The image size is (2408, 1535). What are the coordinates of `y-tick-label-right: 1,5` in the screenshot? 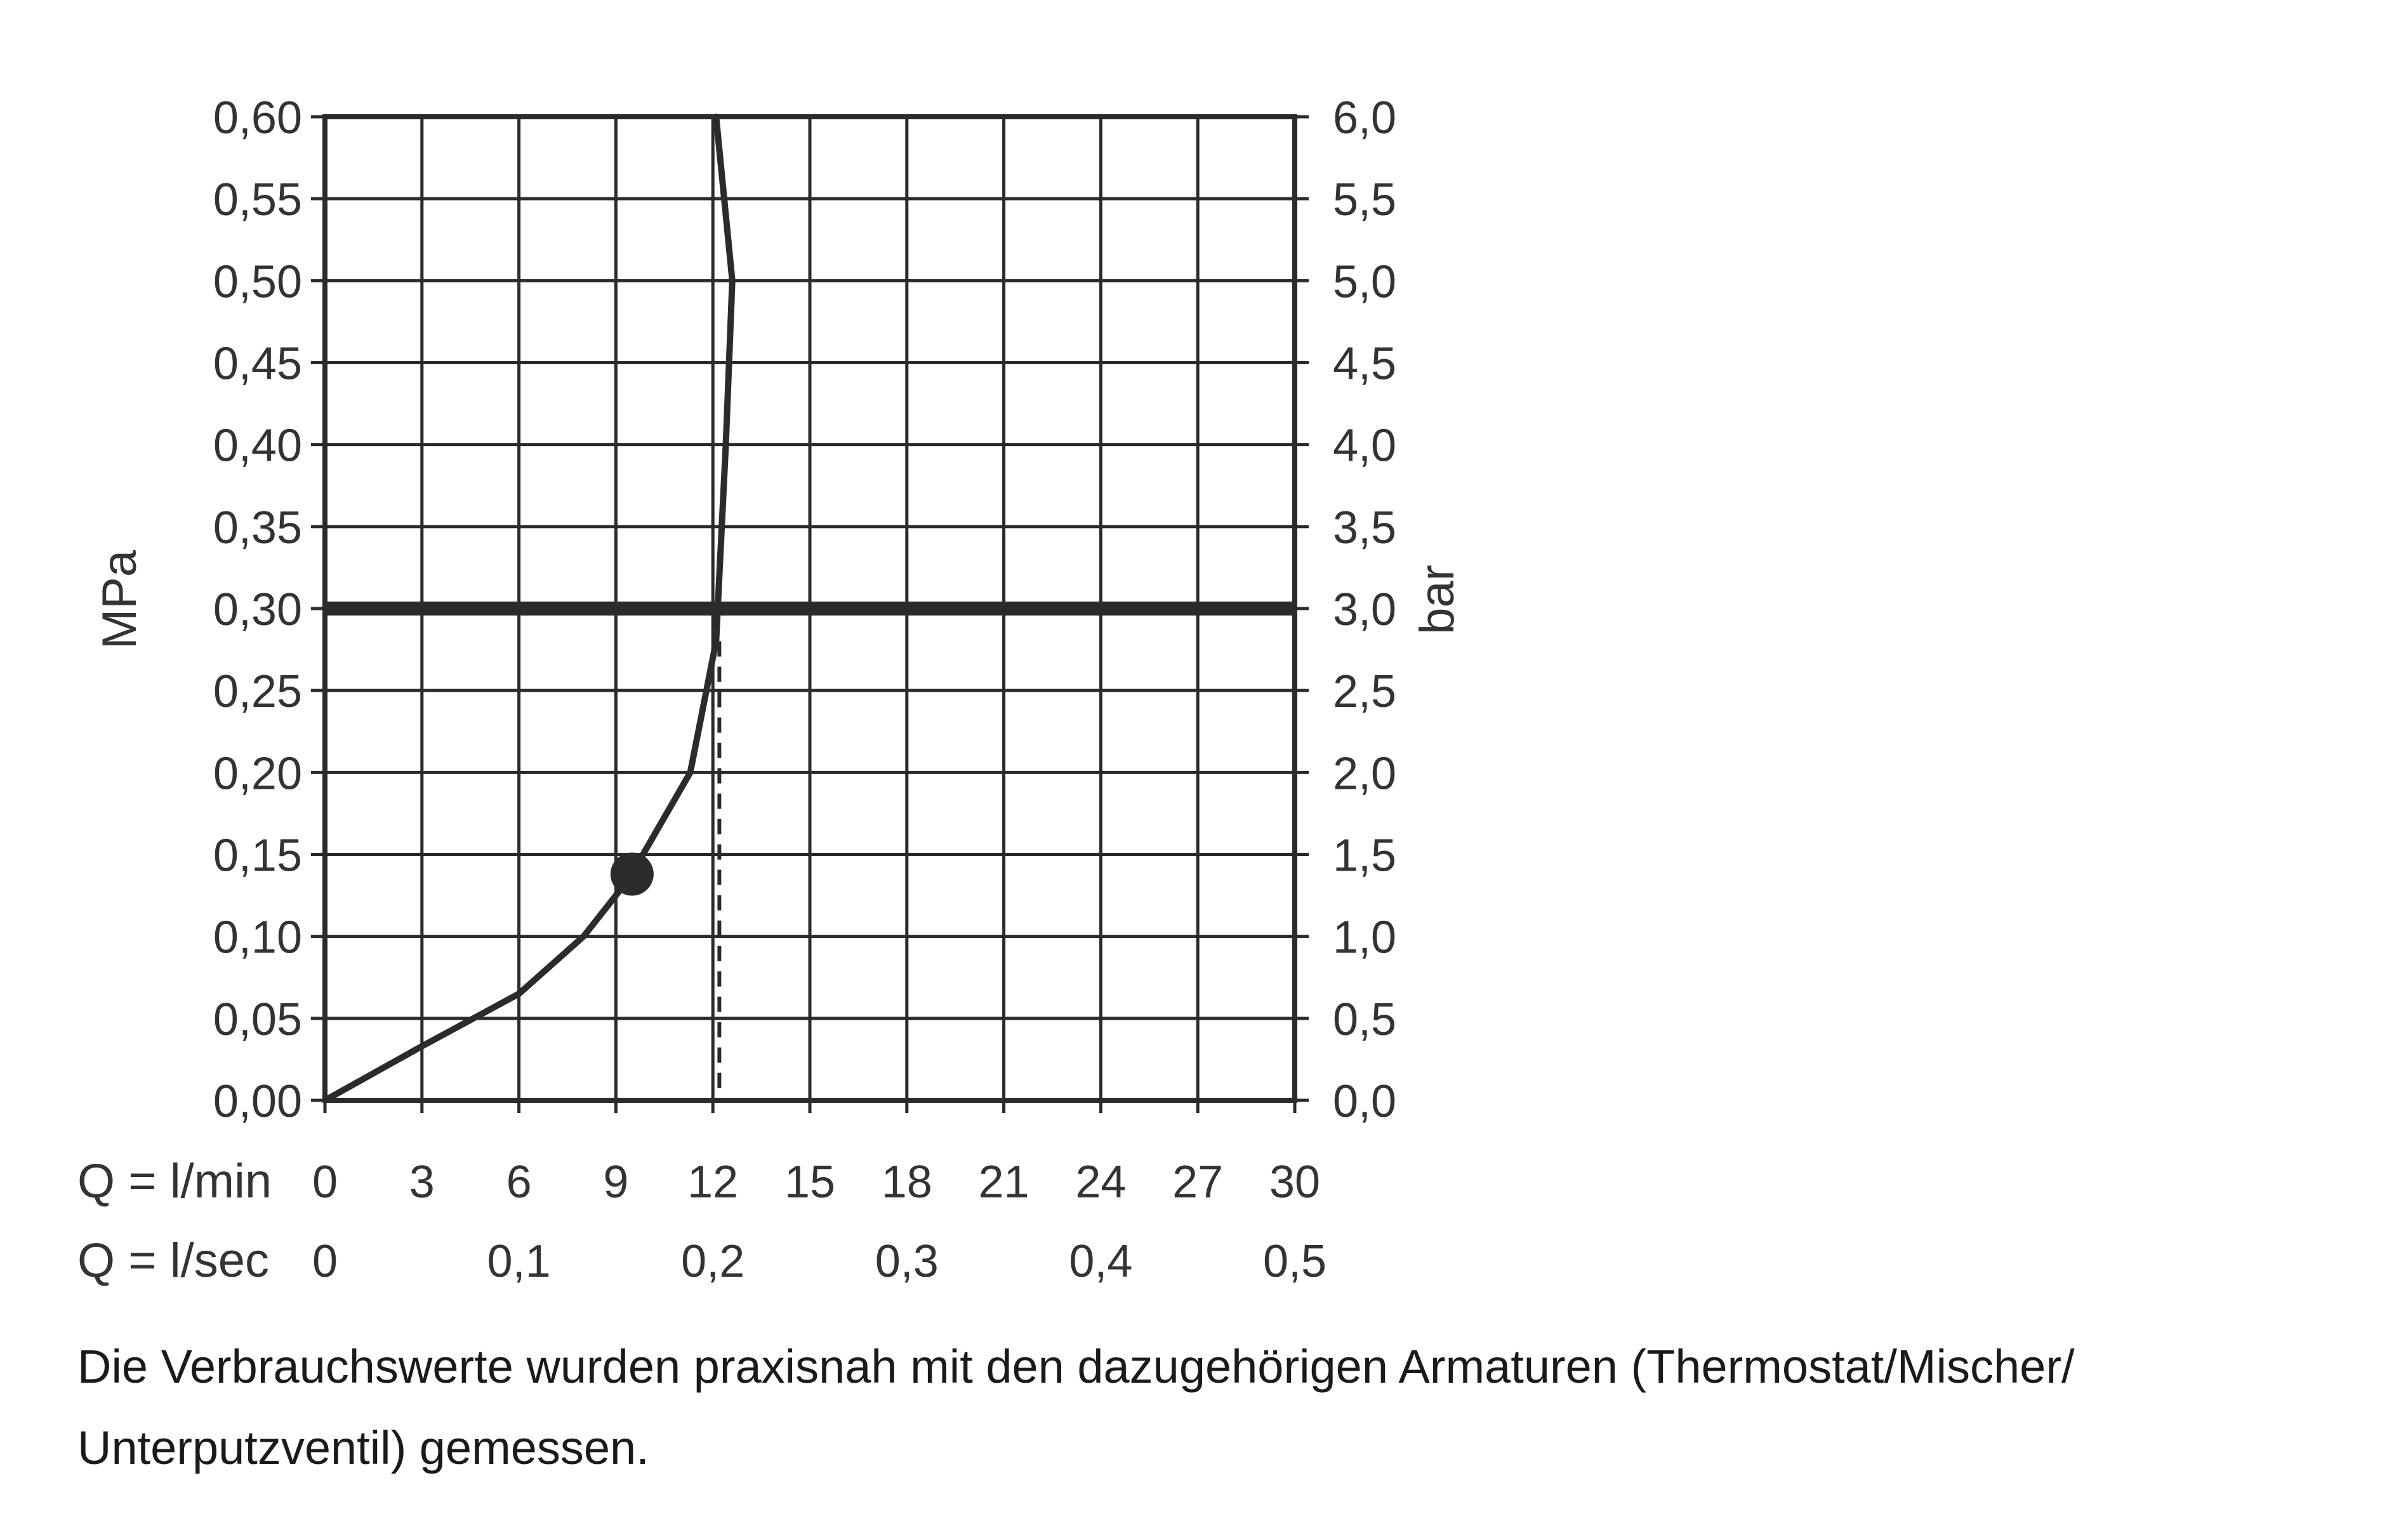 It's located at (1364, 856).